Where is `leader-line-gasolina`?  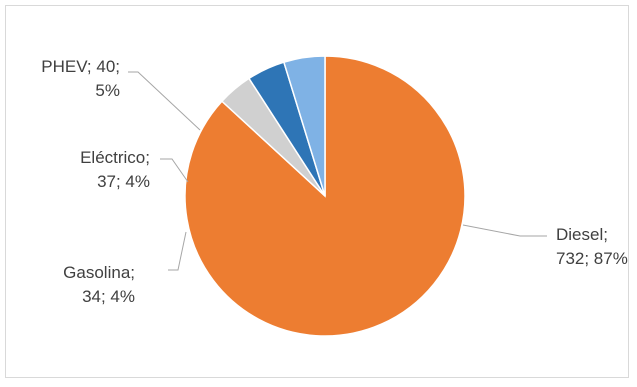
leader-line-gasolina is located at coordinates (177, 251).